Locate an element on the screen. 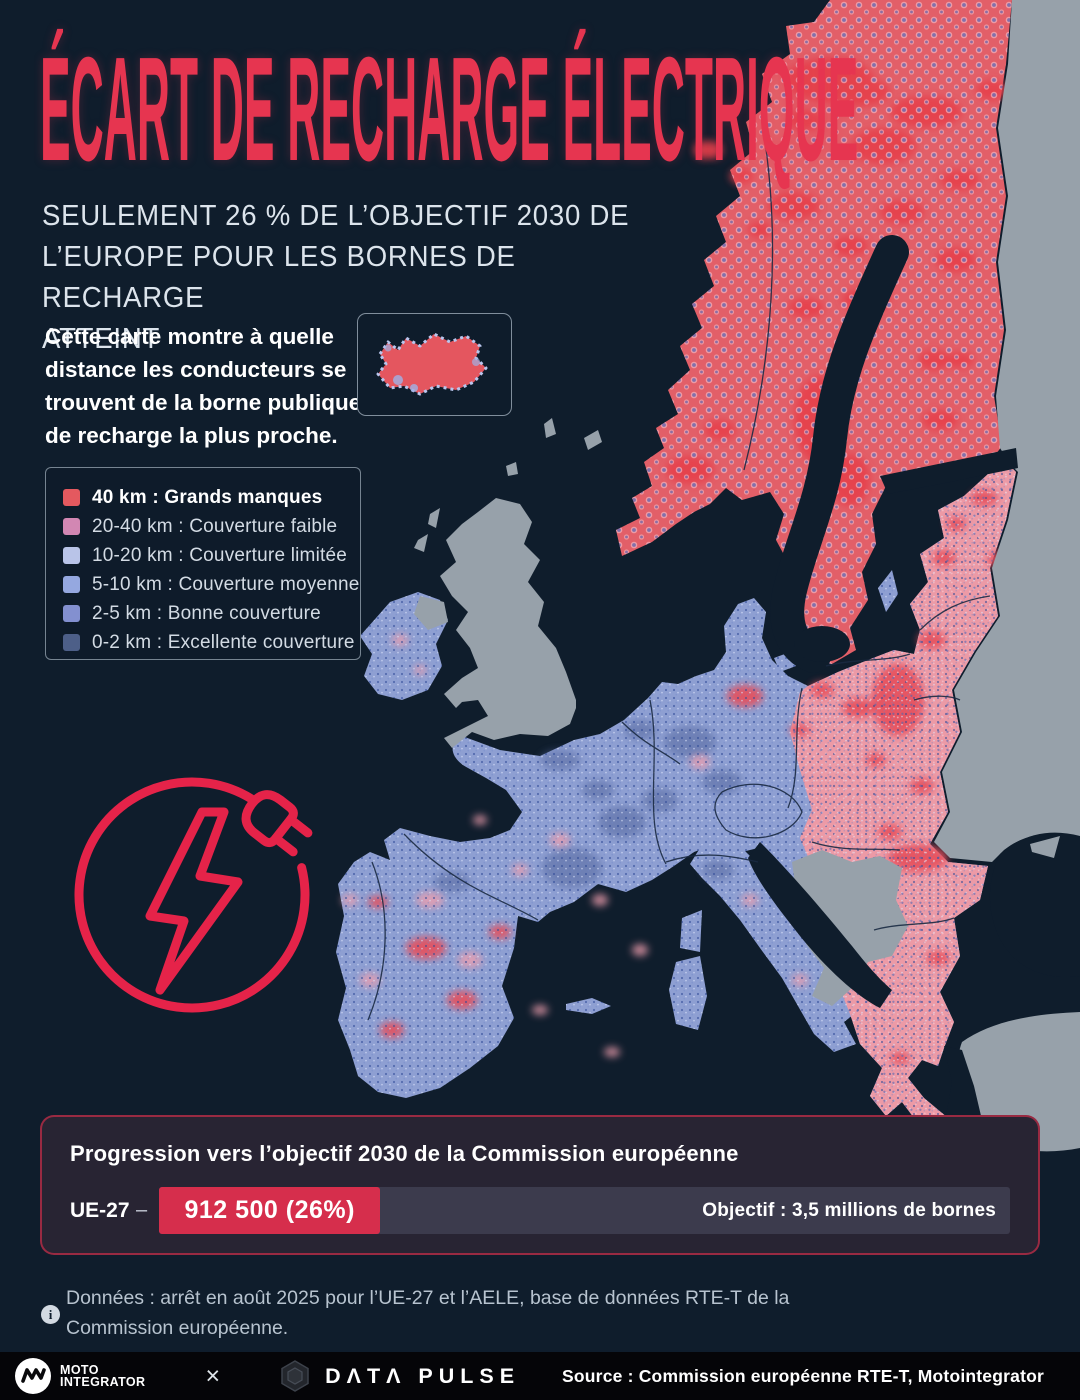  legend-label: 5-10 km : Couverture moyenne is located at coordinates (226, 584).